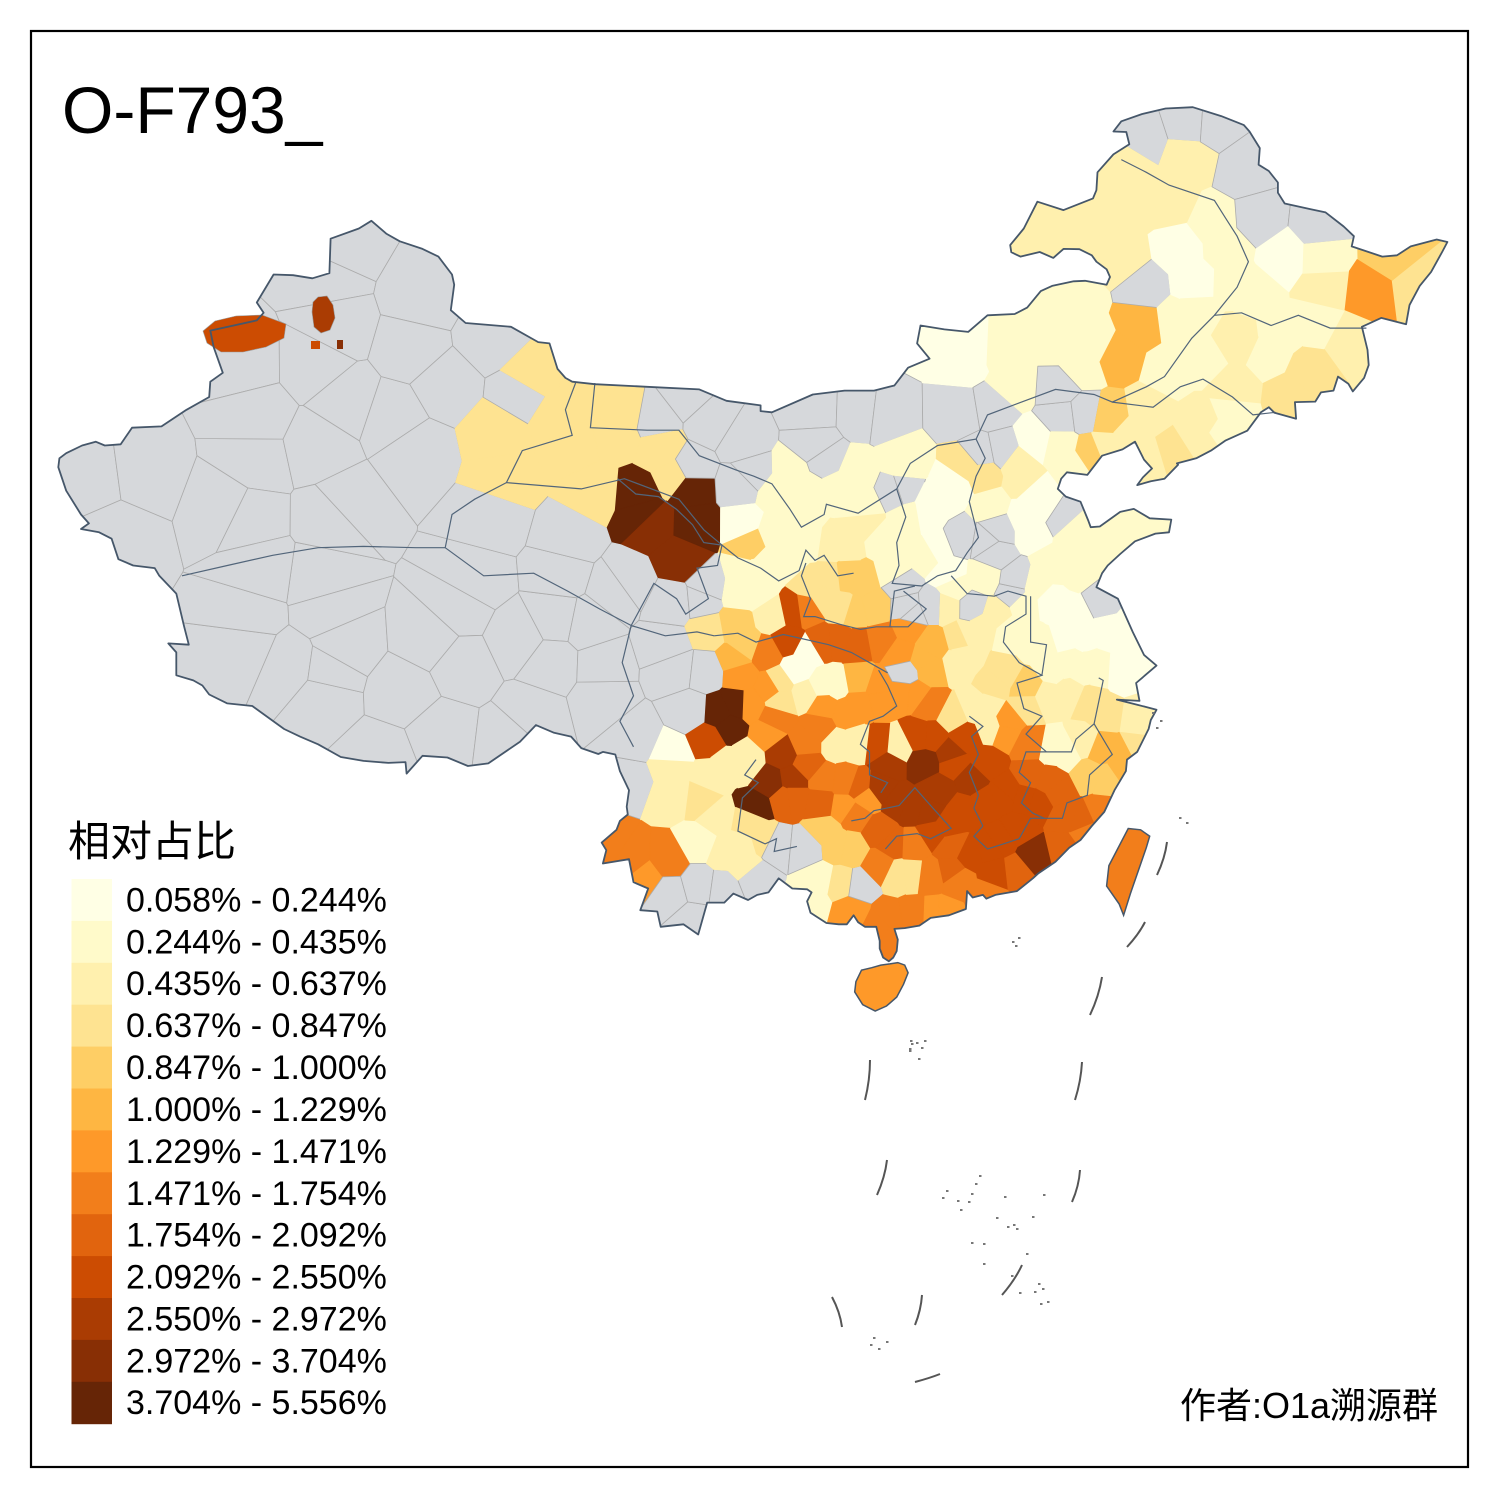  What do you see at coordinates (1309, 1405) in the screenshot?
I see `svg-text: 作者:O1a溯源群` at bounding box center [1309, 1405].